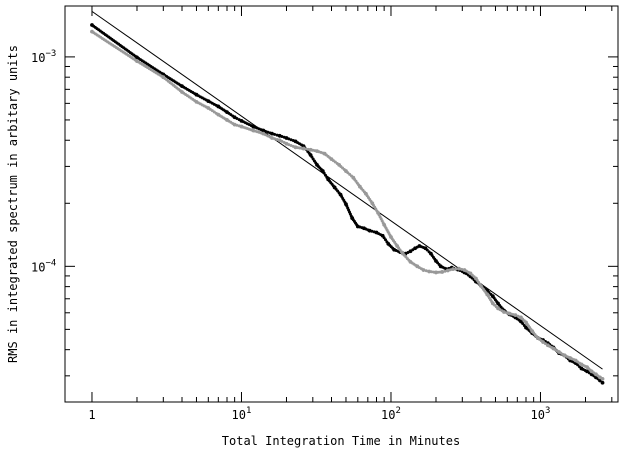 The image size is (624, 453). What do you see at coordinates (50, 54) in the screenshot?
I see `y-tick-label-exponent: −3` at bounding box center [50, 54].